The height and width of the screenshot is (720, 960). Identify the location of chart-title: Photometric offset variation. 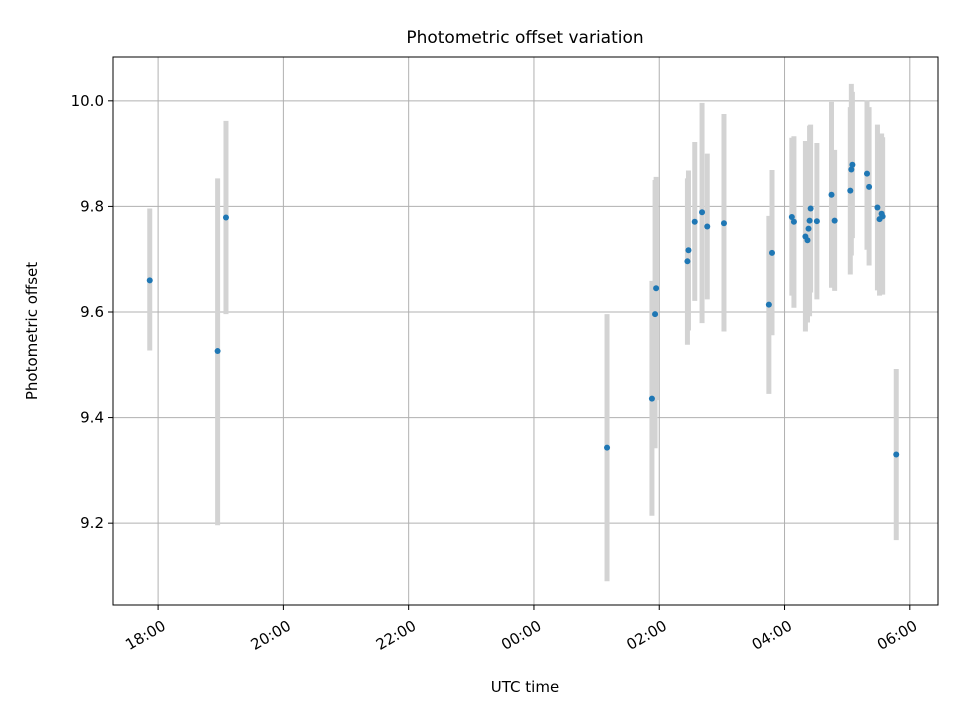
(524, 38).